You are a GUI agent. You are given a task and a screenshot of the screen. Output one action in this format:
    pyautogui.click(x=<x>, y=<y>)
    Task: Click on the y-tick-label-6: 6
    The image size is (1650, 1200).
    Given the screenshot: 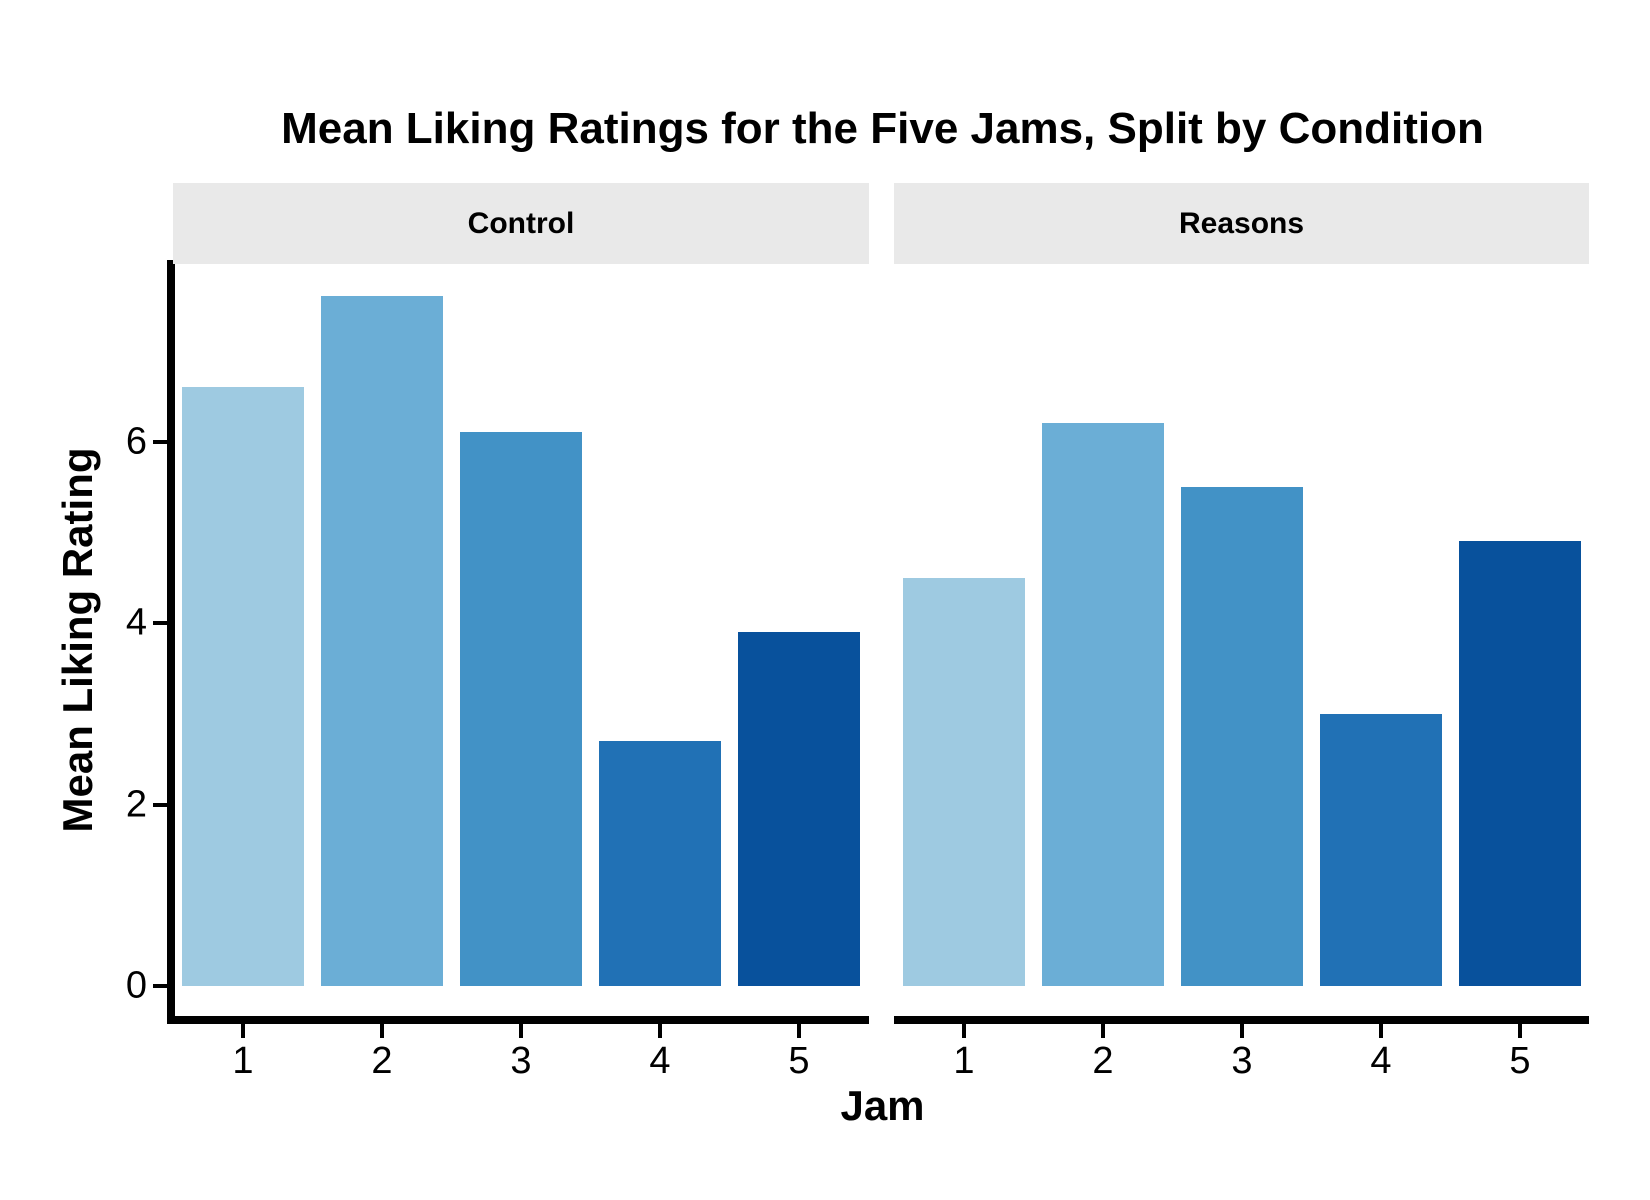 What is the action you would take?
    pyautogui.click(x=136, y=441)
    